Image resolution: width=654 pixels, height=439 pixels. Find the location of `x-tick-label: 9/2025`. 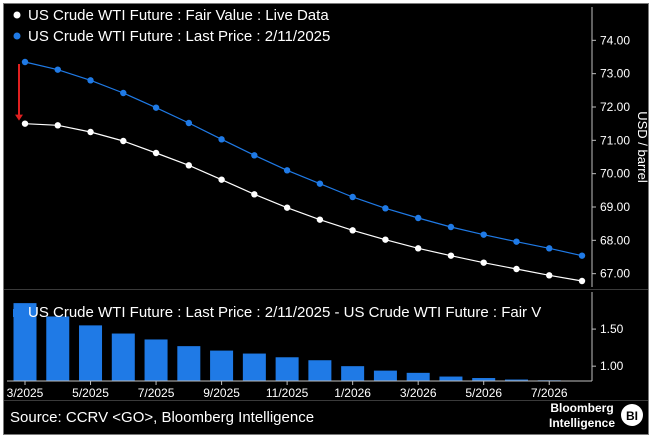

x-tick-label: 9/2025 is located at coordinates (221, 393).